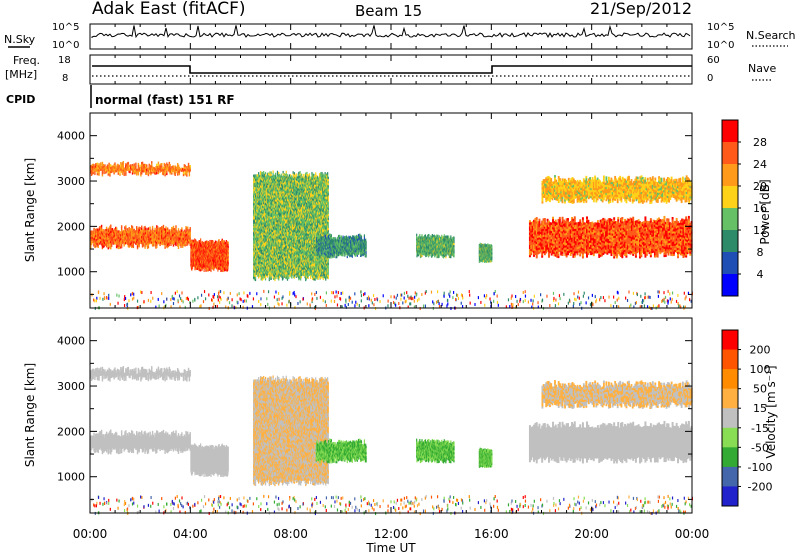 This screenshot has height=554, width=800. I want to click on cpid-text: normal (fast) 151 RF, so click(165, 100).